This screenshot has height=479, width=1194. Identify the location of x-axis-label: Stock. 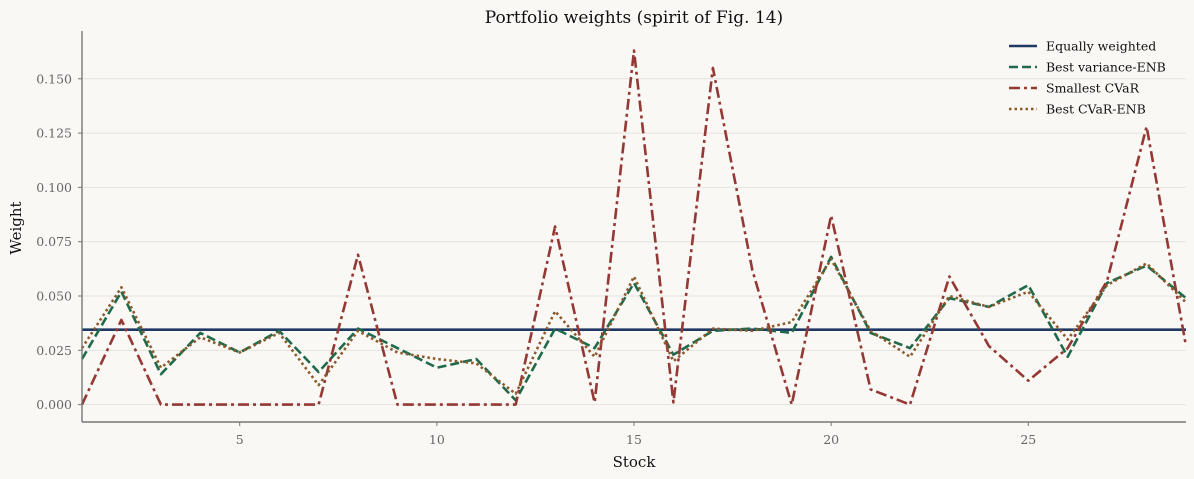
(635, 462).